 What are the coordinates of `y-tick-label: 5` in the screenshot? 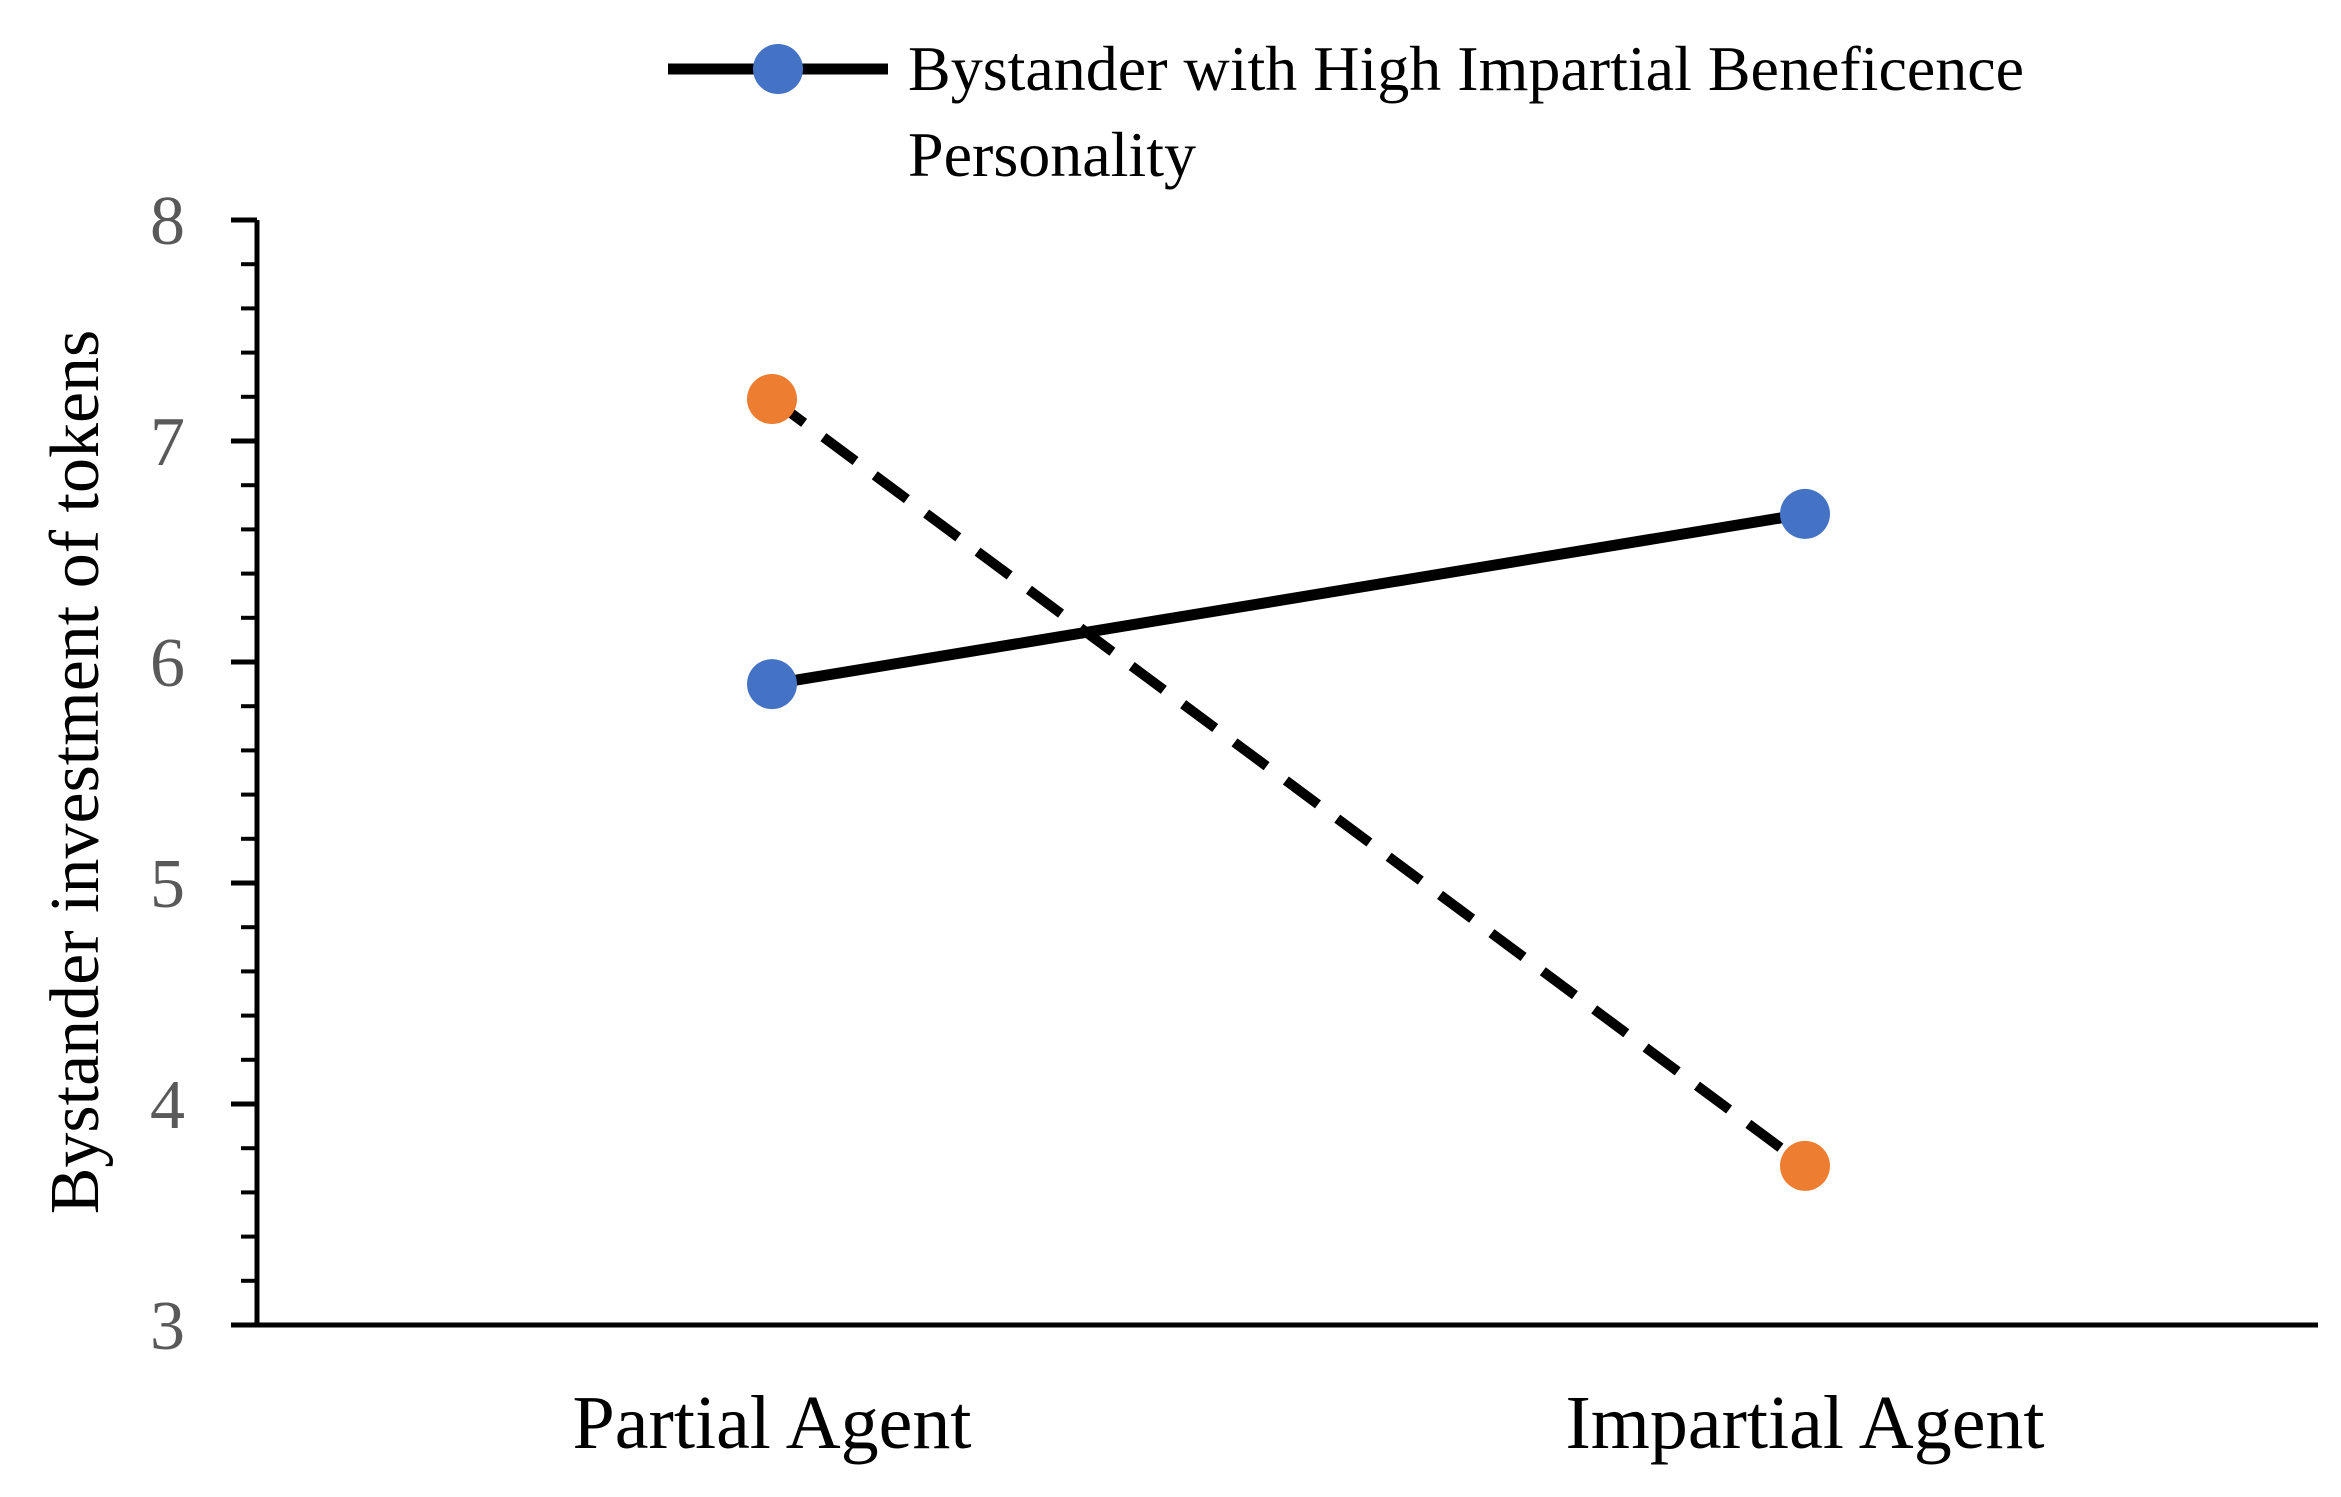 It's located at (167, 884).